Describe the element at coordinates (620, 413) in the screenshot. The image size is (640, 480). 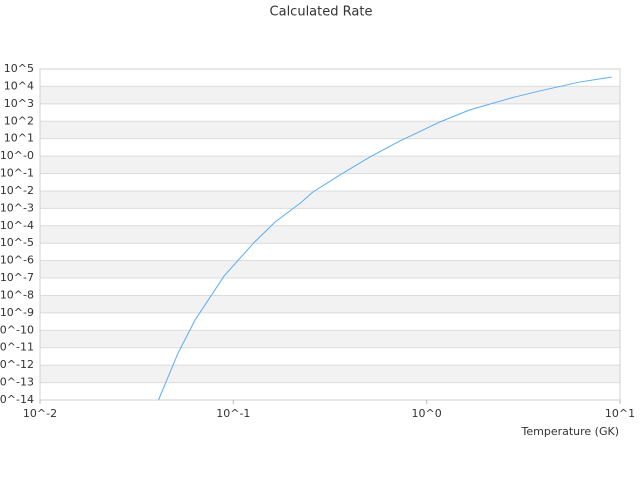
I see `x-tick-label: 10^1` at that location.